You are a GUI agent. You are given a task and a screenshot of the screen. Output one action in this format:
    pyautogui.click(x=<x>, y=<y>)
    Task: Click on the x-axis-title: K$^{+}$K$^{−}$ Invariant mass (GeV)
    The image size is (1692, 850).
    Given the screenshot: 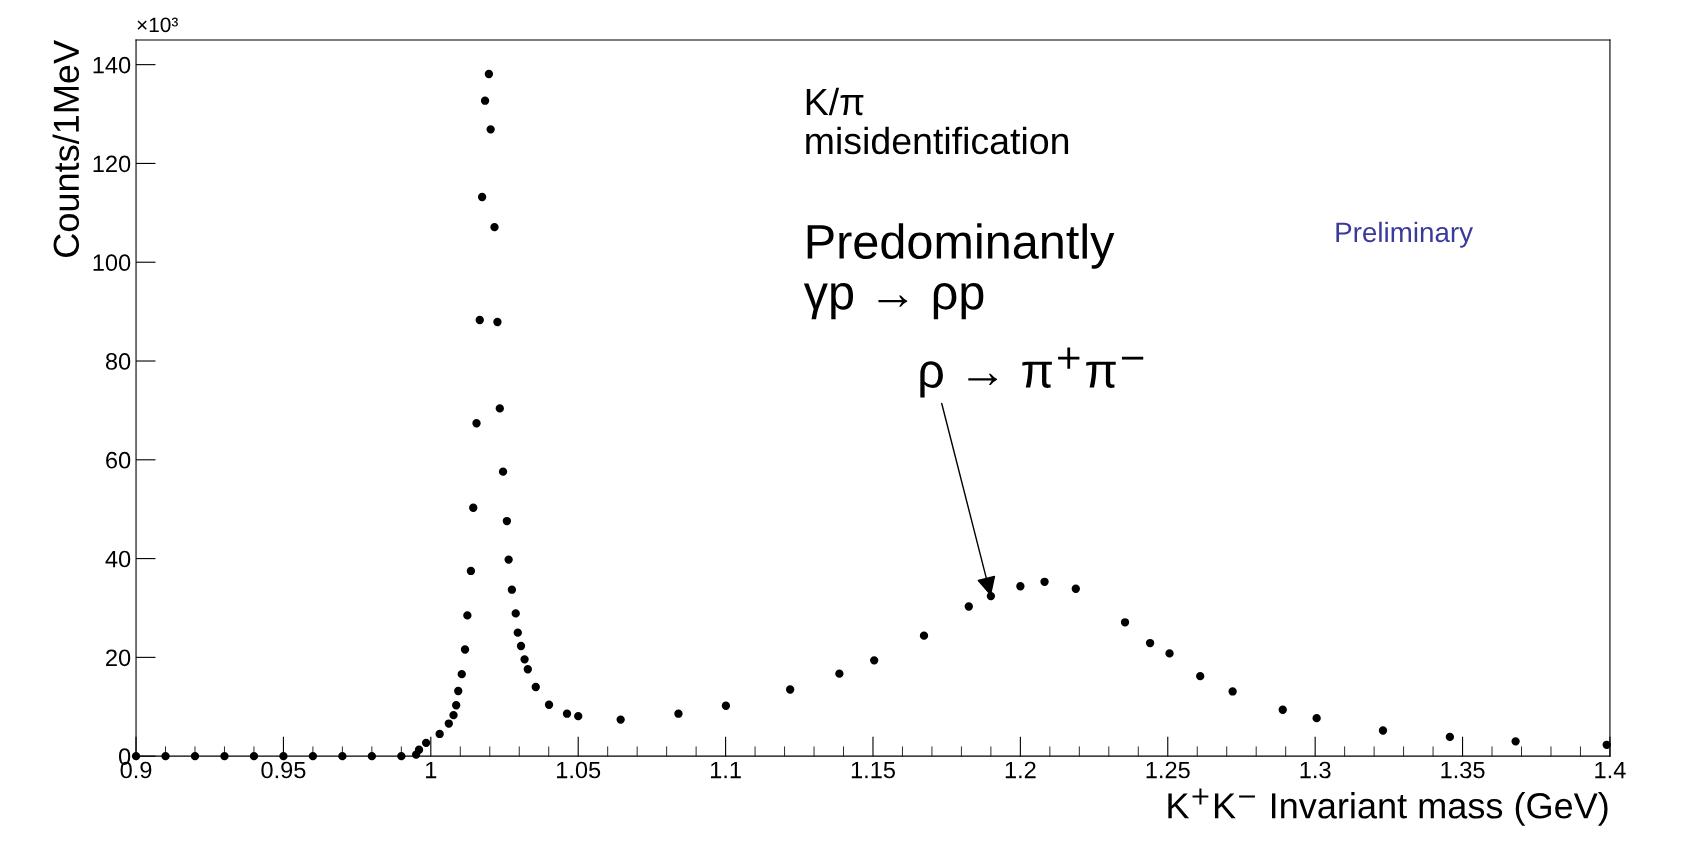 What is the action you would take?
    pyautogui.click(x=1388, y=807)
    